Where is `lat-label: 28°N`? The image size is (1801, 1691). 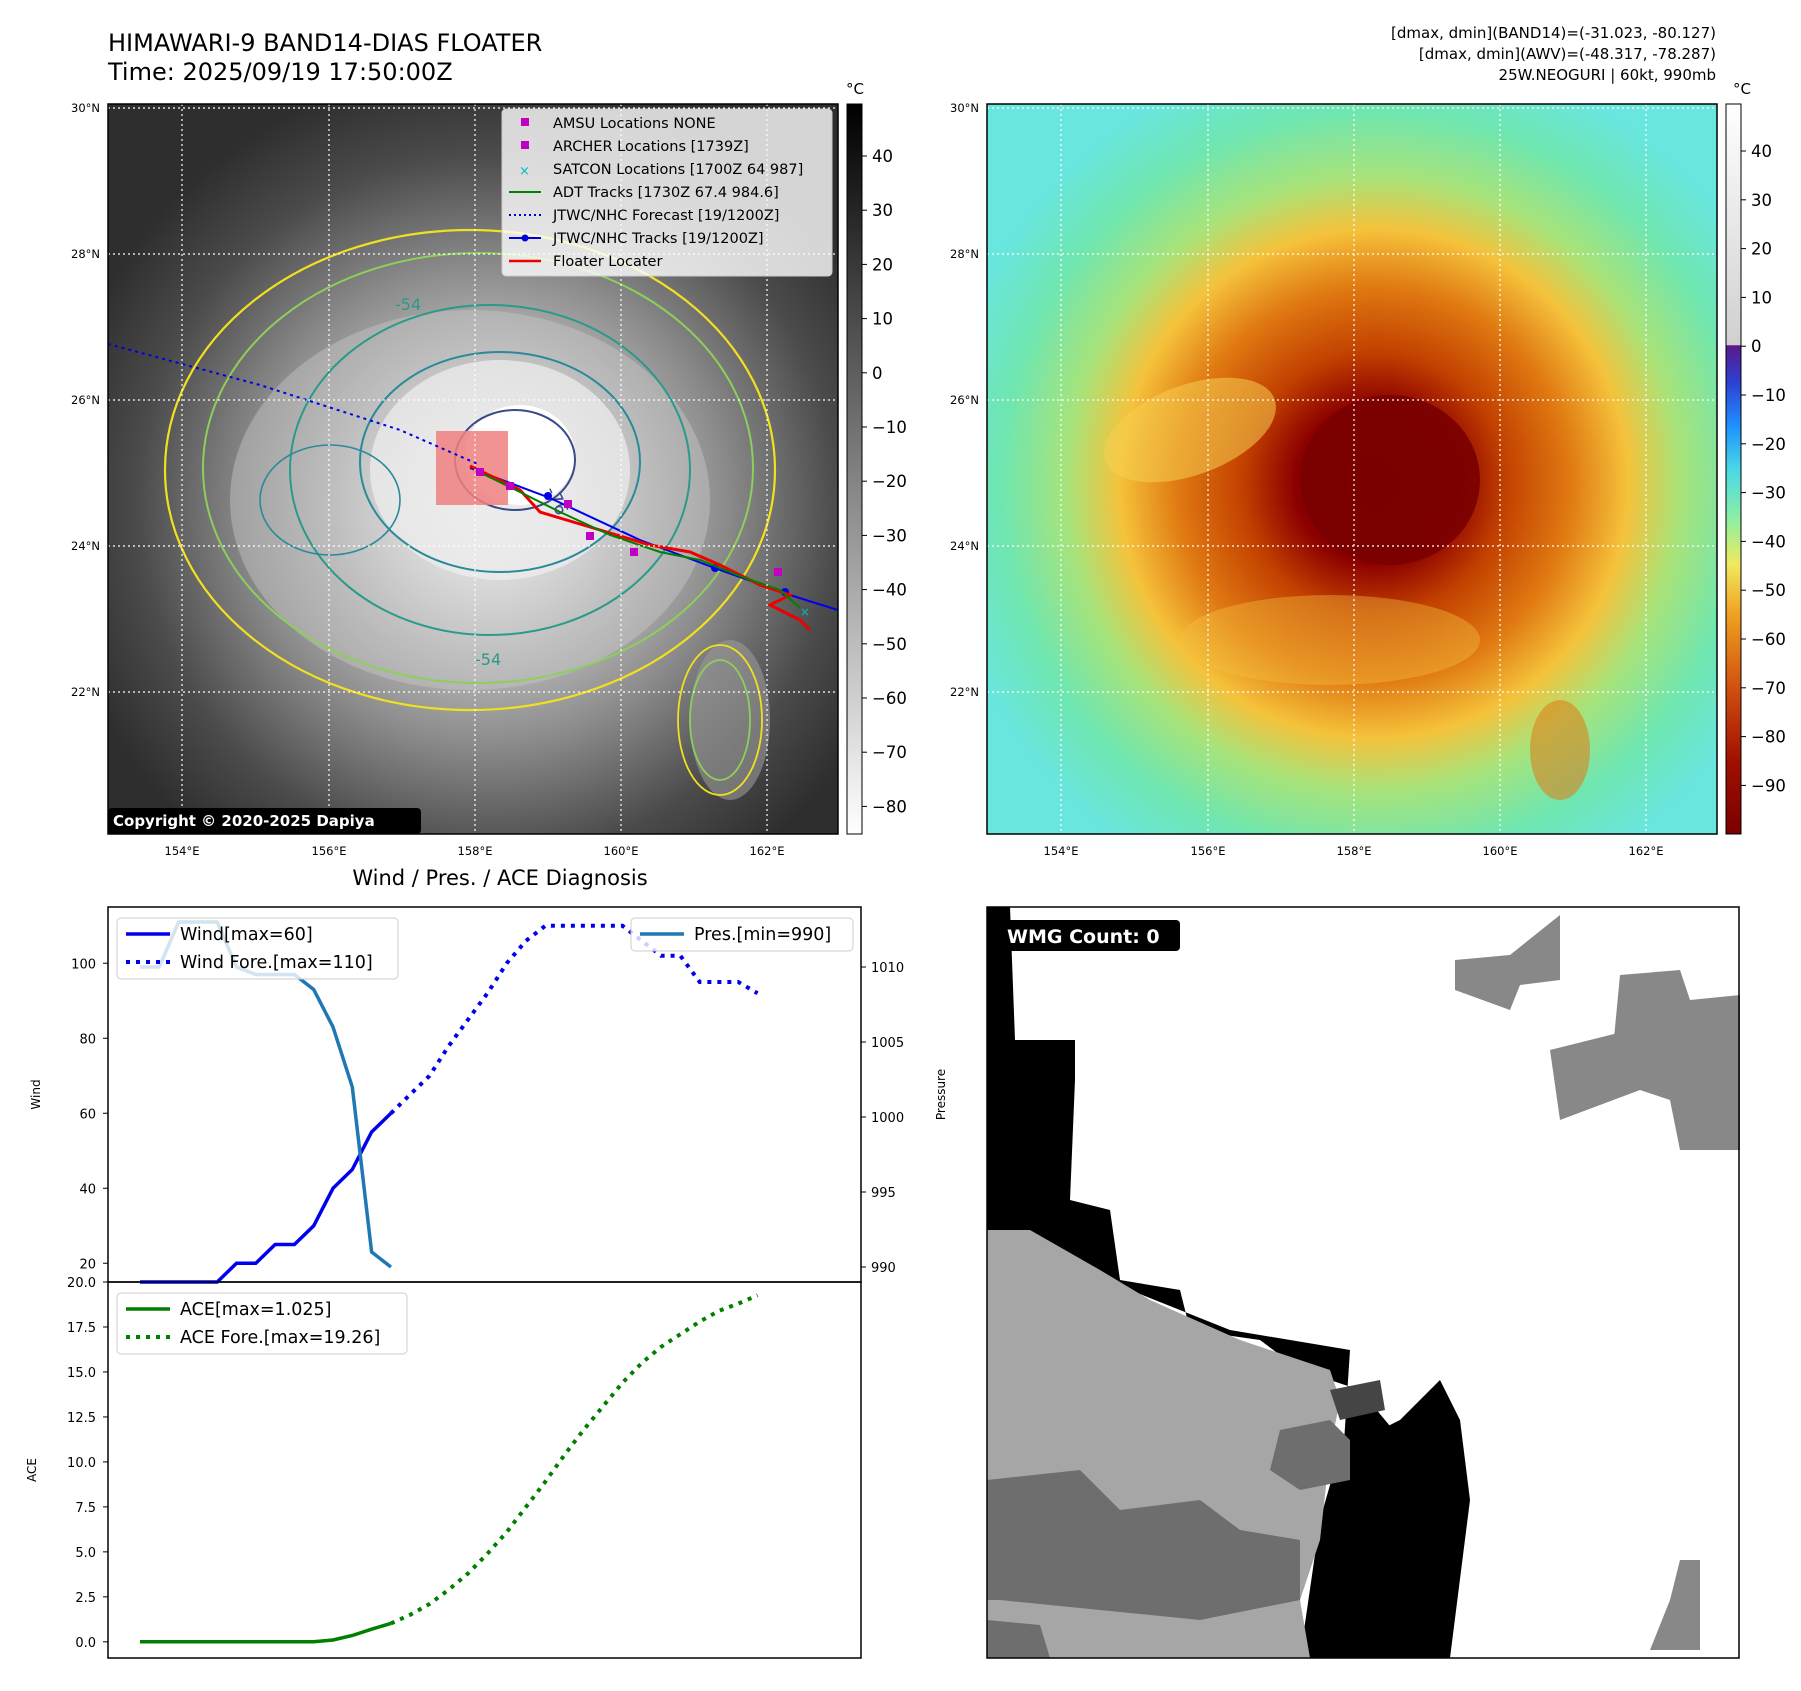
lat-label: 28°N is located at coordinates (964, 254).